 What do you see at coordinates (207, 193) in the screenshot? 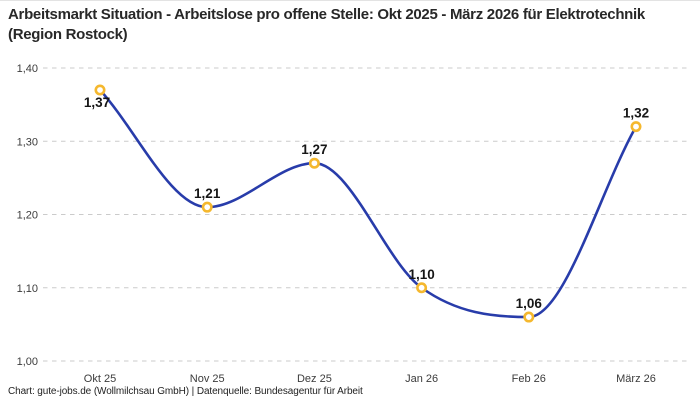
I see `data-point-label: 1,21` at bounding box center [207, 193].